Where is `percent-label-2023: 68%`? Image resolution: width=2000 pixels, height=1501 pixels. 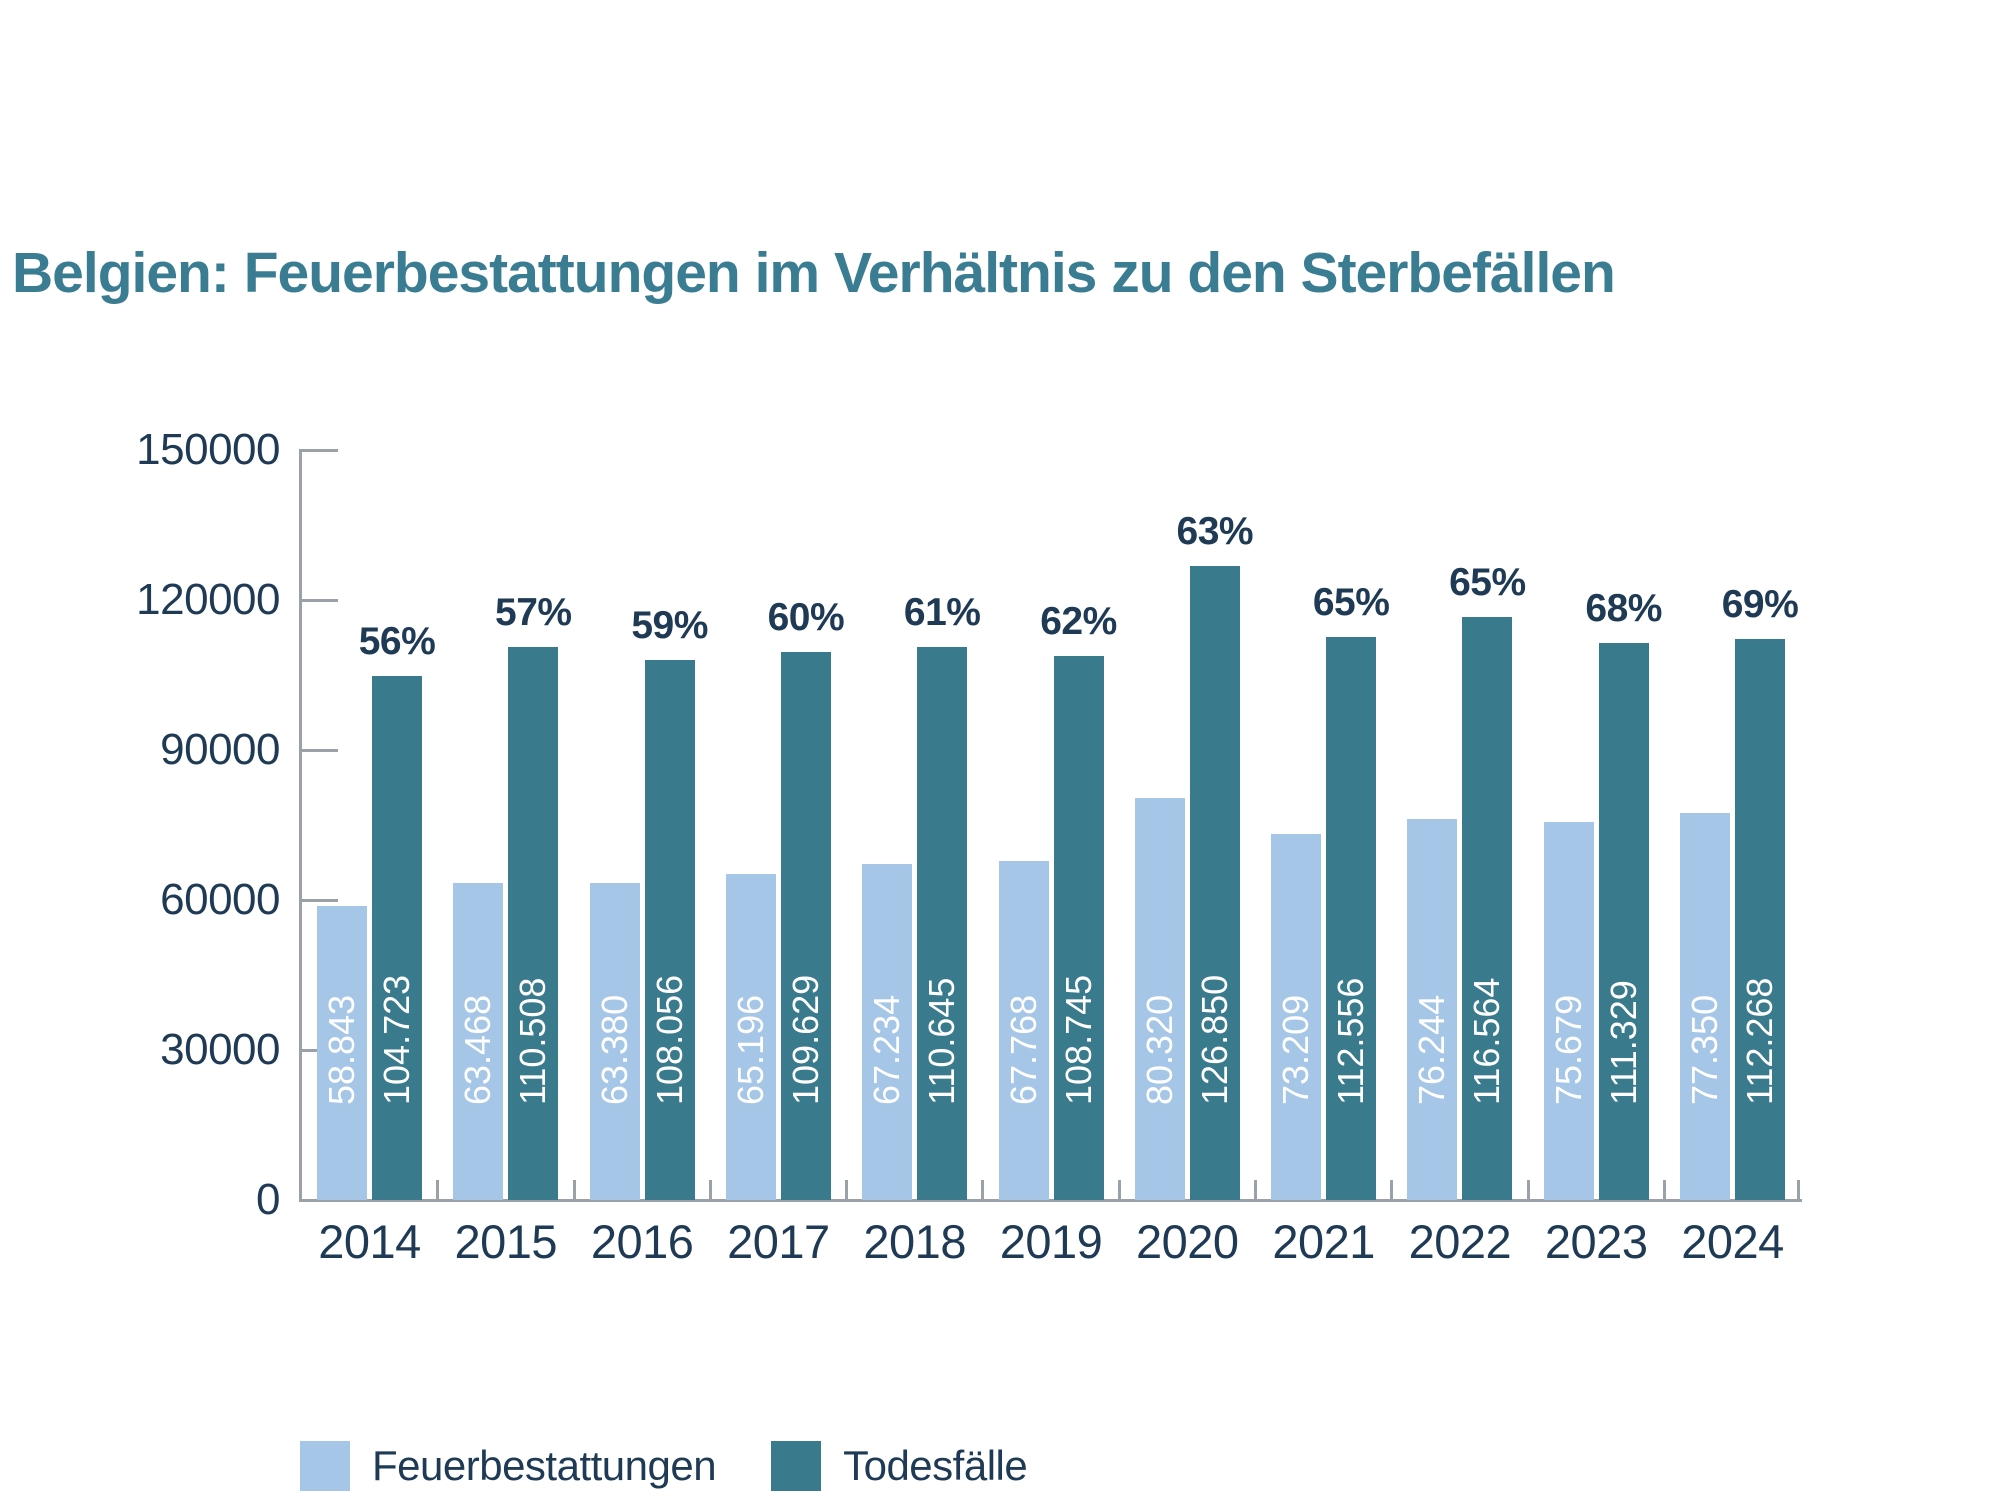
percent-label-2023: 68% is located at coordinates (1623, 609).